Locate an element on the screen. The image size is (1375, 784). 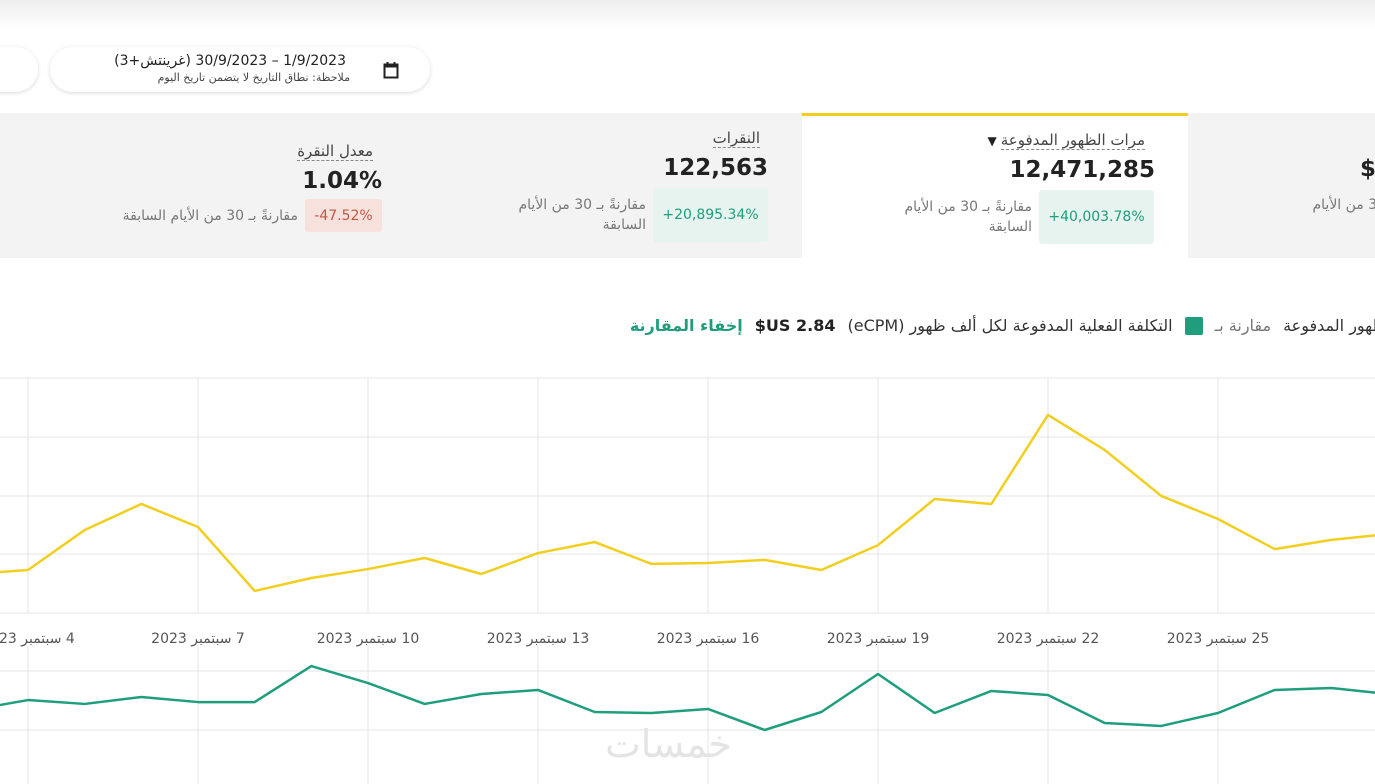
legend-compare-label: مقارنة بـ is located at coordinates (1243, 325).